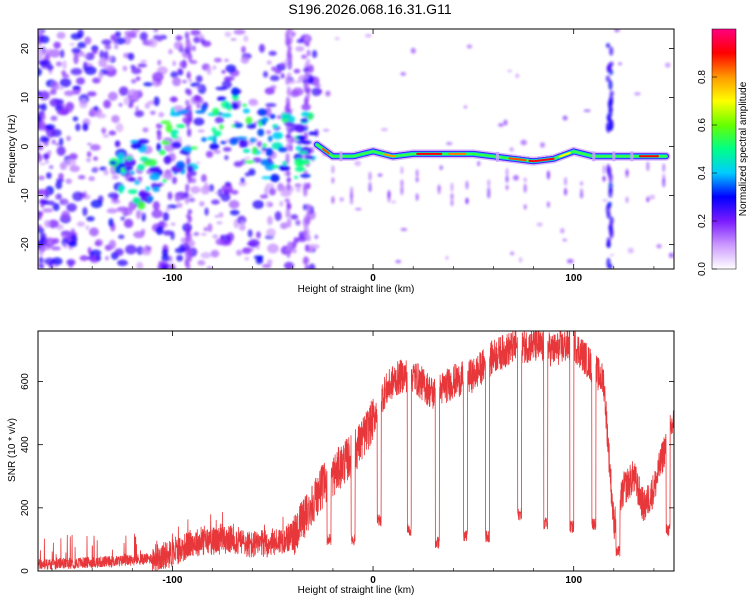 Image resolution: width=750 pixels, height=600 pixels. What do you see at coordinates (356, 289) in the screenshot?
I see `spectrogram-x-label: Height of straight line (km)` at bounding box center [356, 289].